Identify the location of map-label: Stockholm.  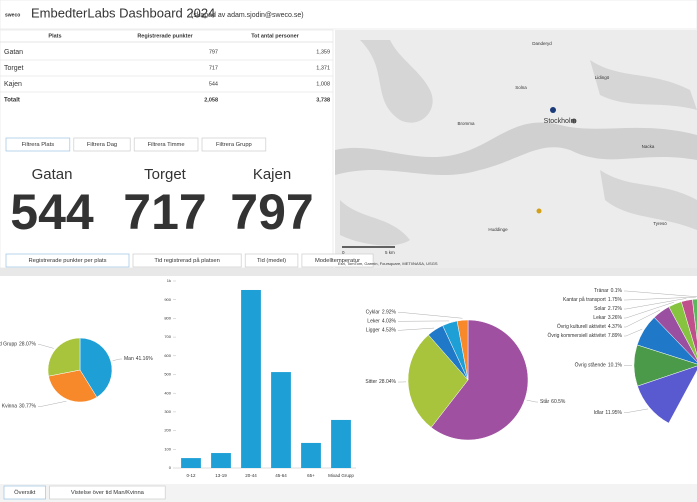
(560, 121).